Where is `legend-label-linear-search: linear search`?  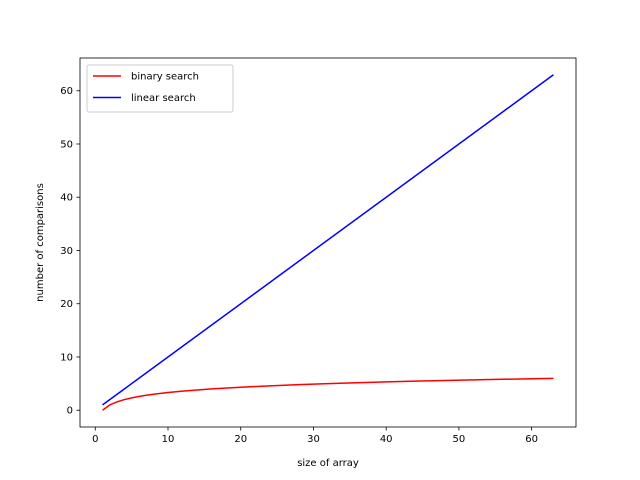 legend-label-linear-search: linear search is located at coordinates (163, 98).